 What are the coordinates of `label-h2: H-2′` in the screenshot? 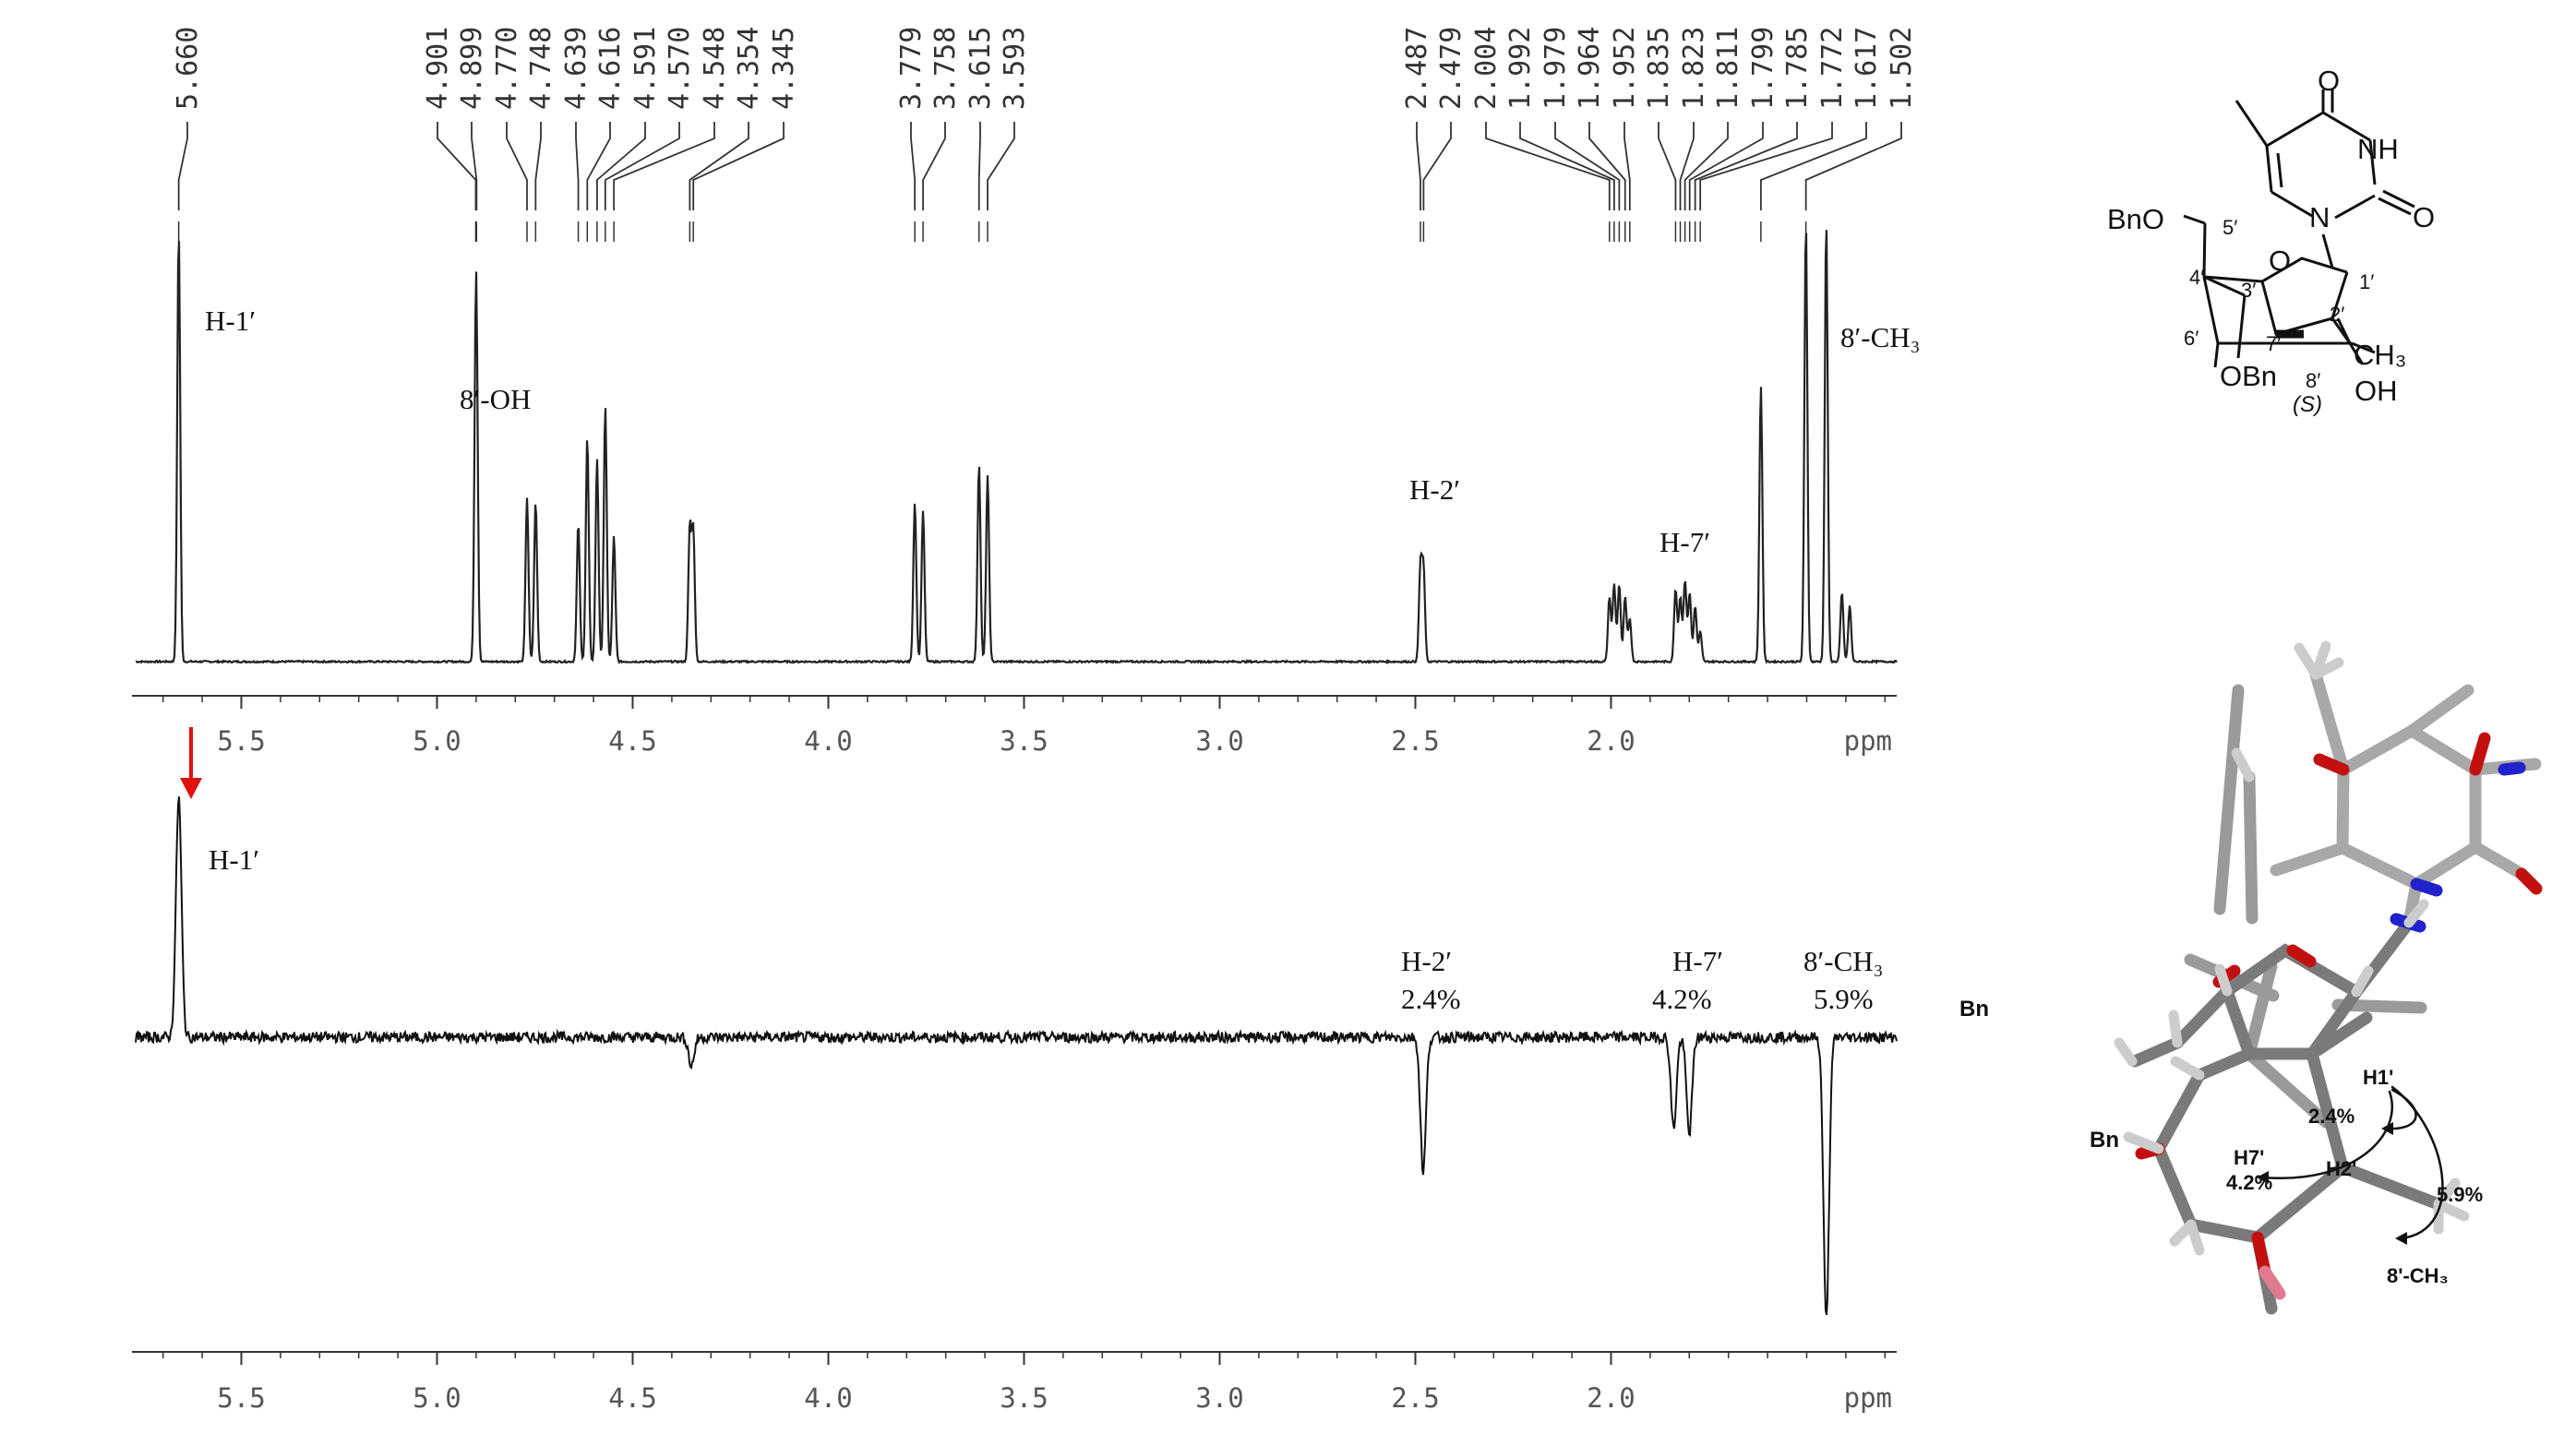 It's located at (1435, 489).